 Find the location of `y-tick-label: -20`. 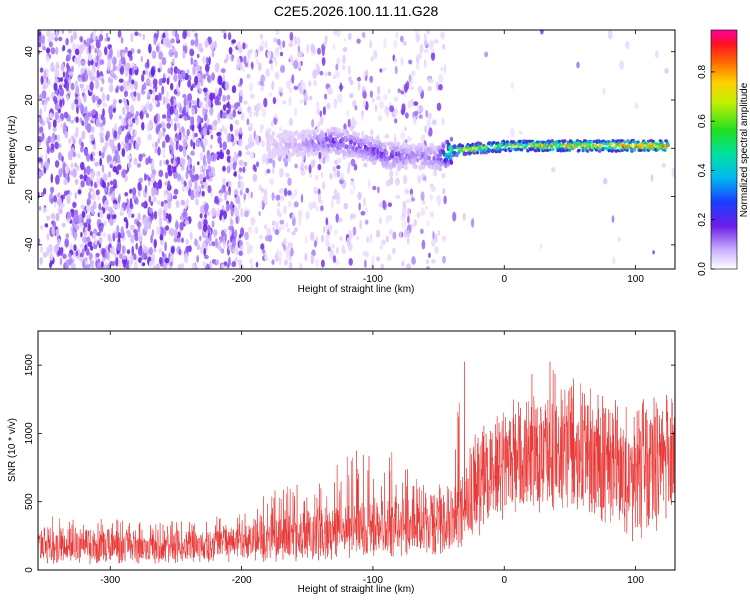

y-tick-label: -20 is located at coordinates (29, 196).